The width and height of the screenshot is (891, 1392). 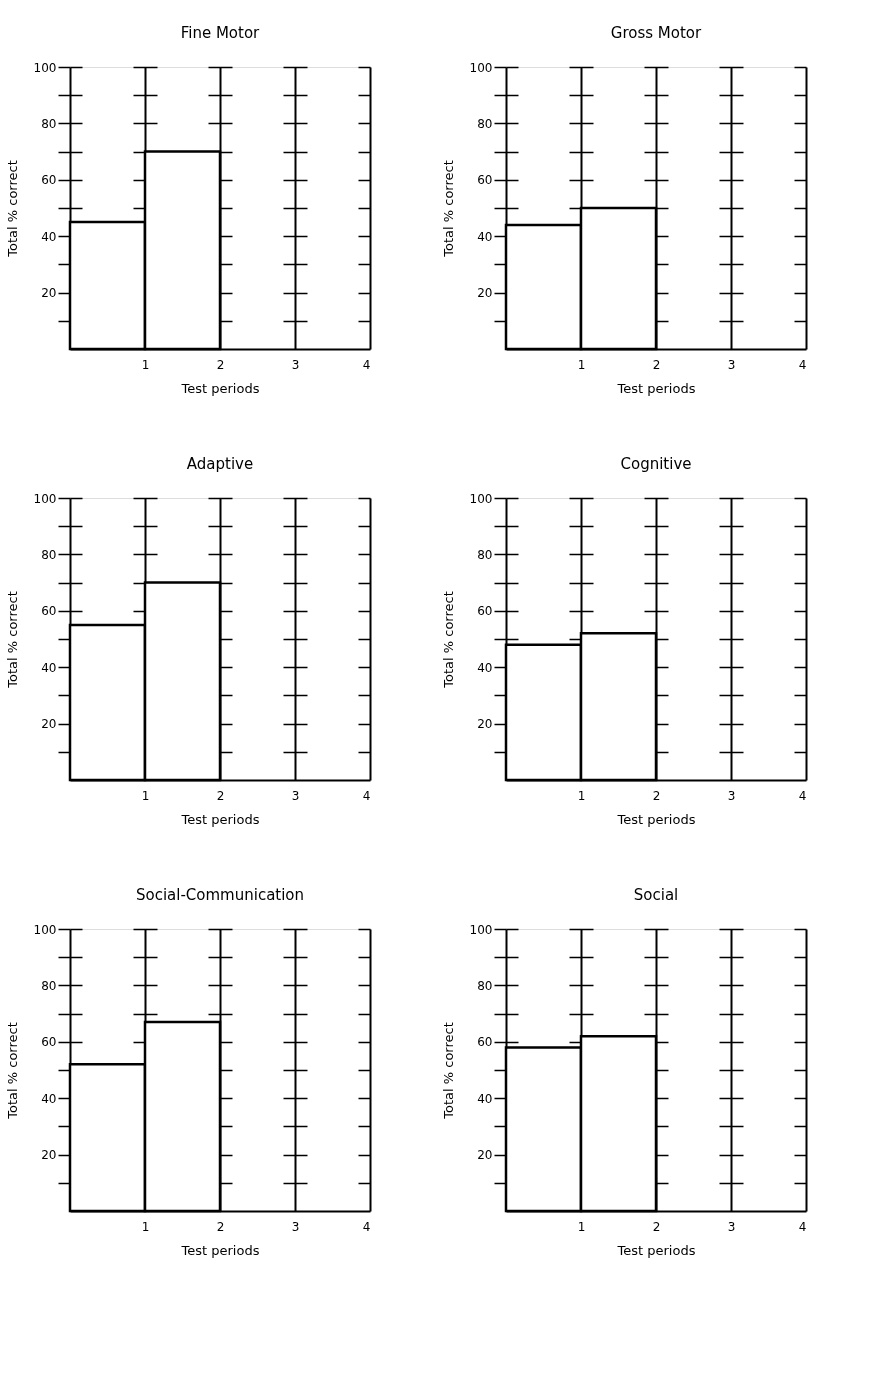 I want to click on chart-title: Fine Motor, so click(x=220, y=33).